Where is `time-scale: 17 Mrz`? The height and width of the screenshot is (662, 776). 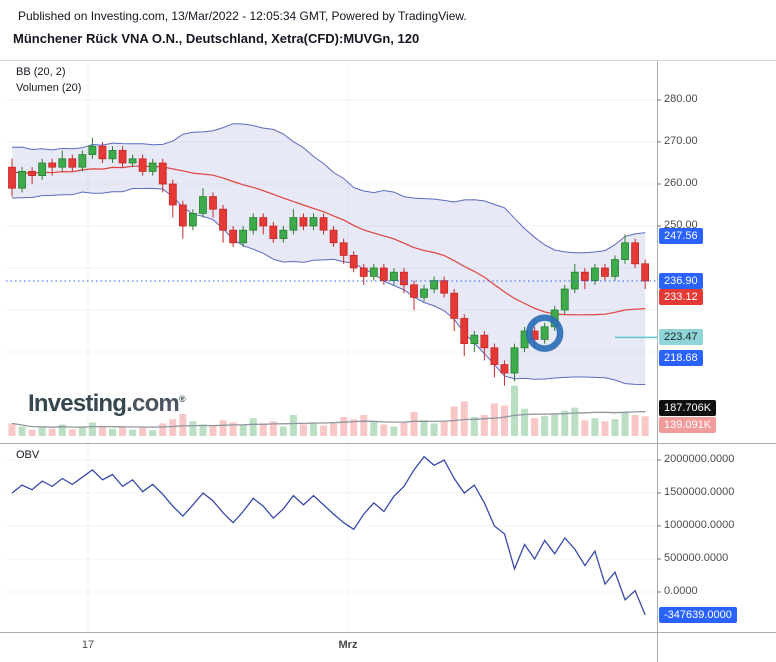 time-scale: 17 Mrz is located at coordinates (388, 647).